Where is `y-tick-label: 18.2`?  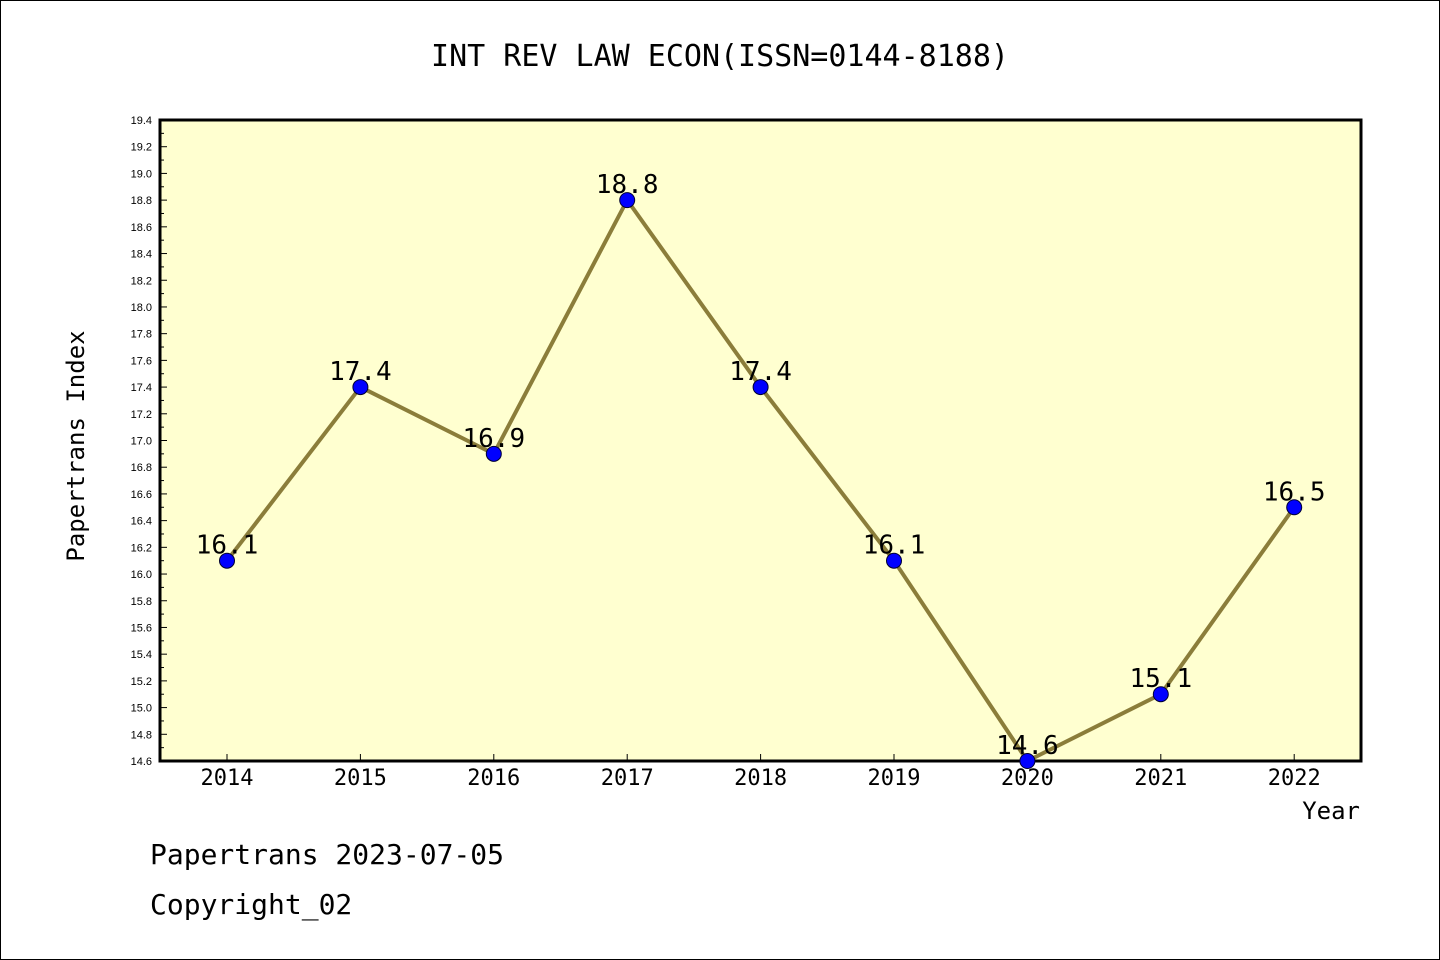
y-tick-label: 18.2 is located at coordinates (141, 281).